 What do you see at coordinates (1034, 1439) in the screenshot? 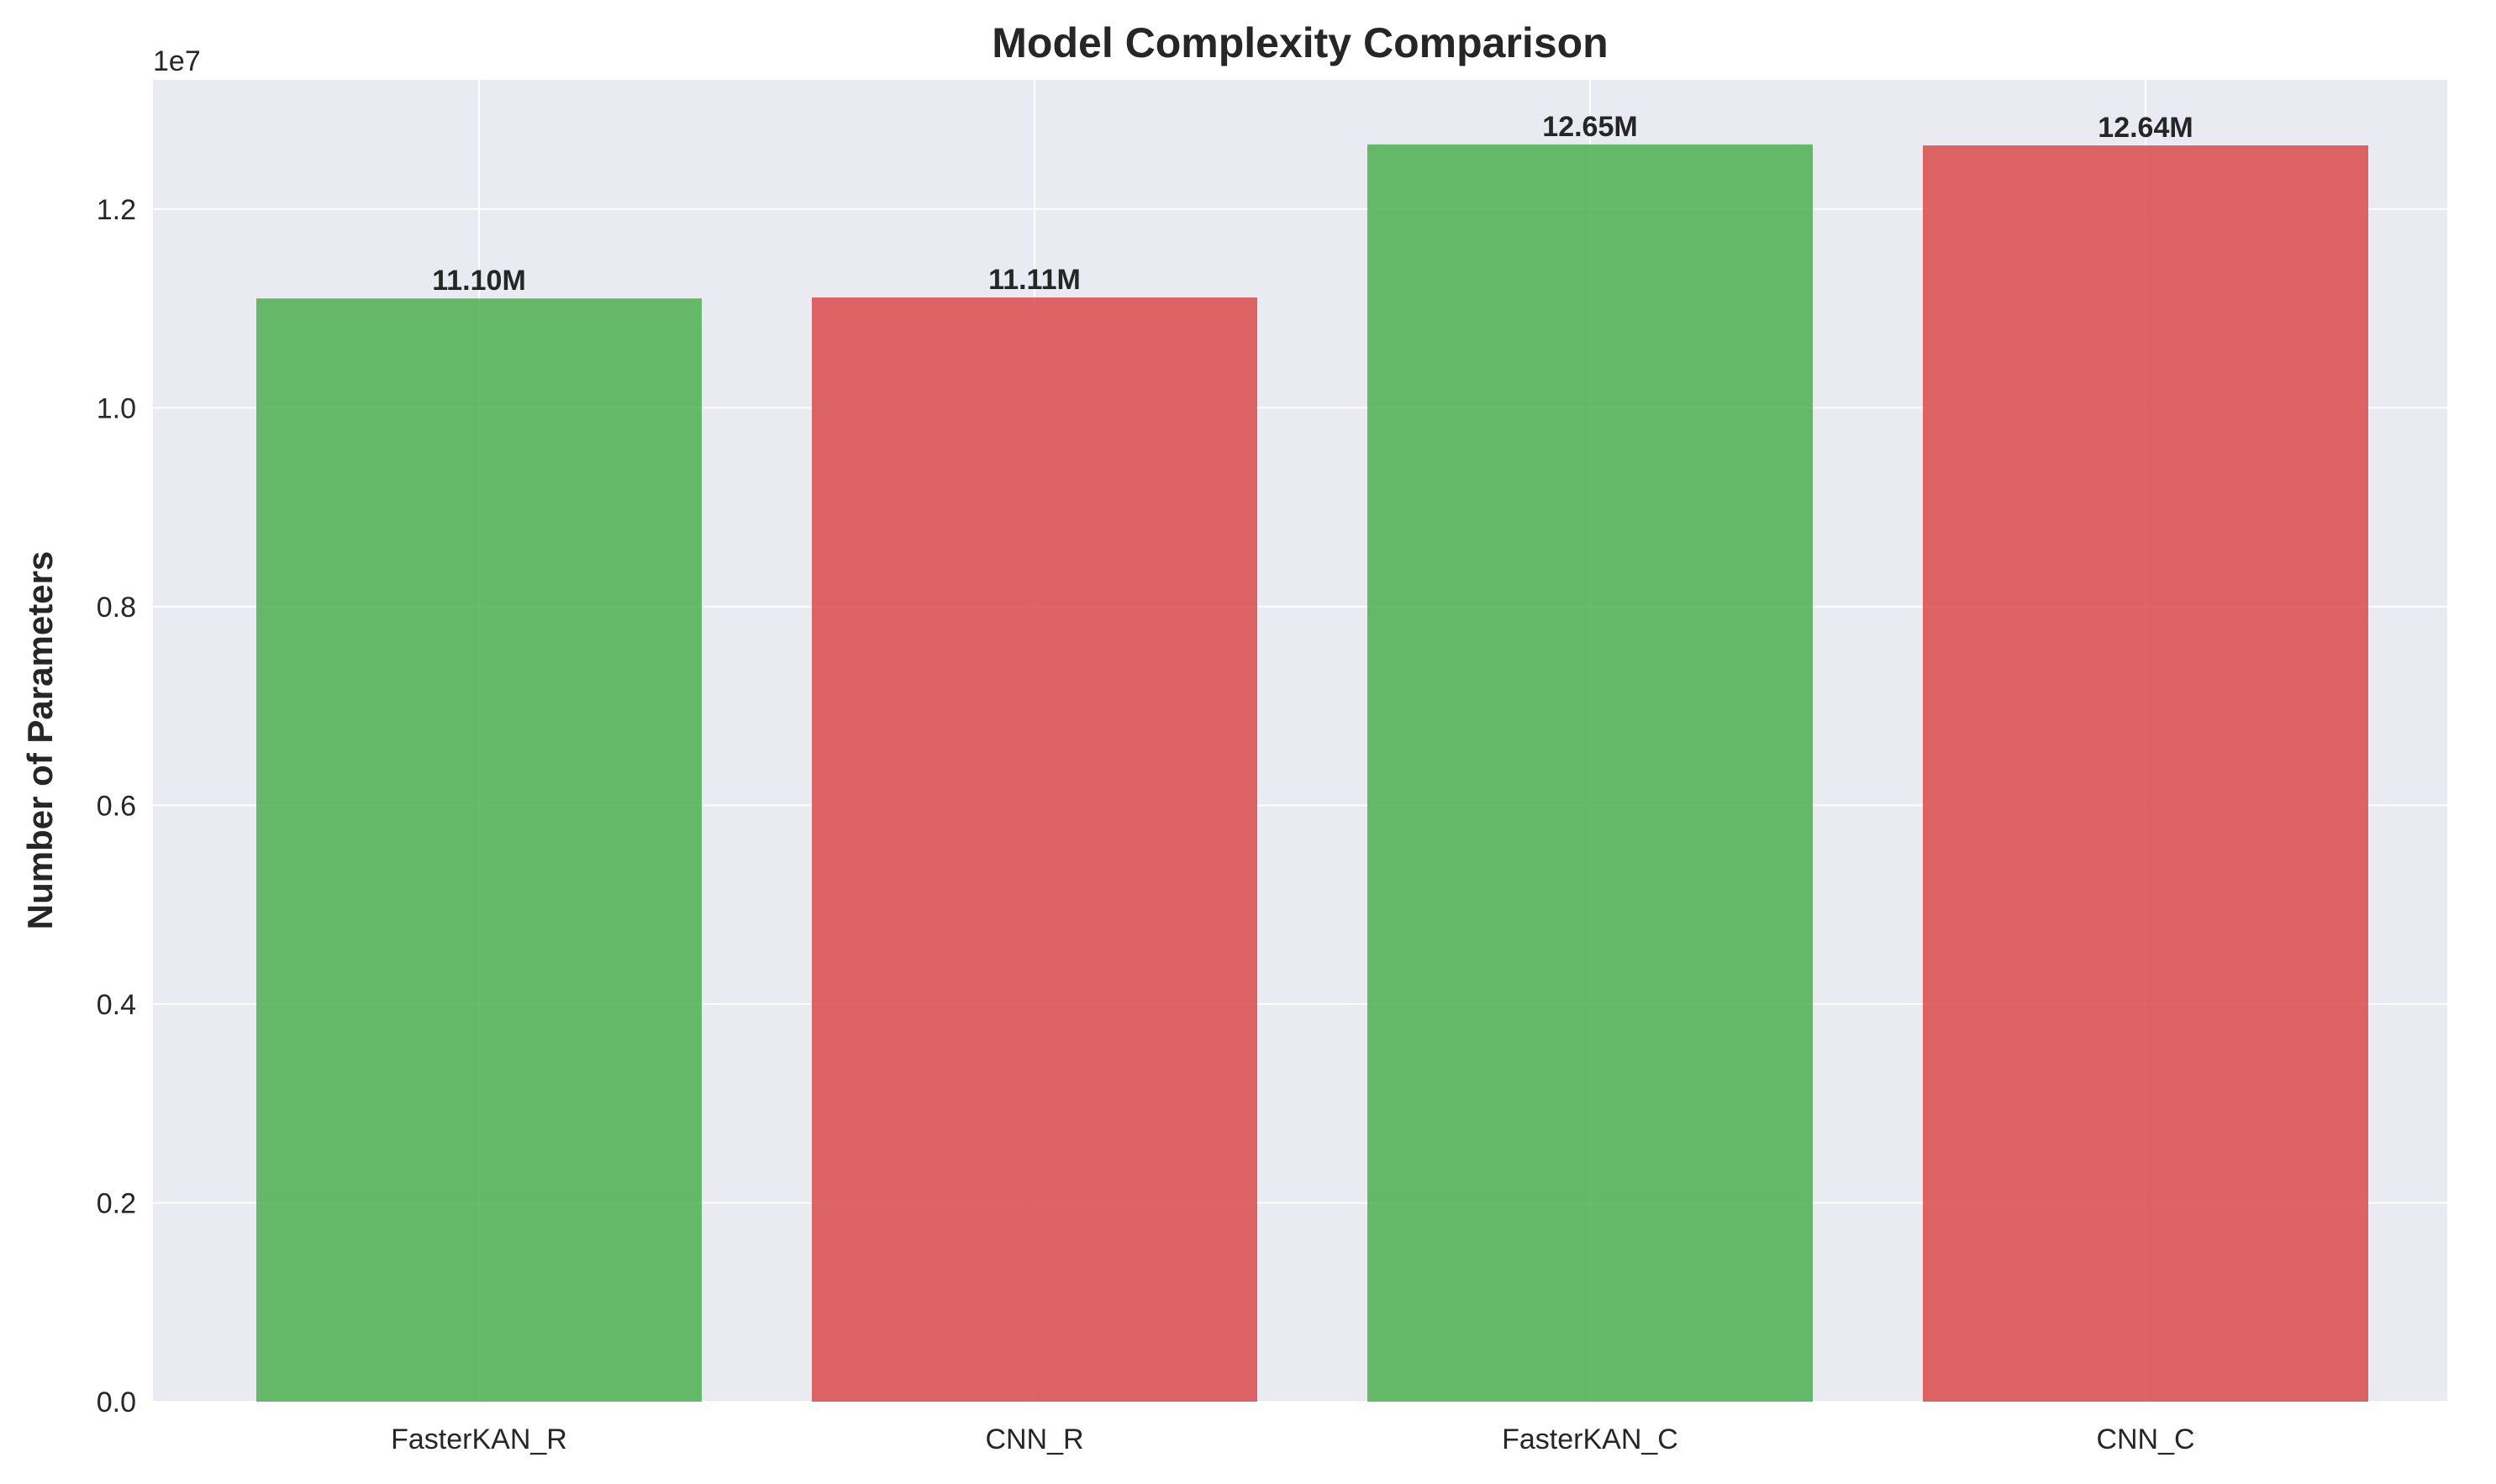
I see `x-tick-label: CNN_R` at bounding box center [1034, 1439].